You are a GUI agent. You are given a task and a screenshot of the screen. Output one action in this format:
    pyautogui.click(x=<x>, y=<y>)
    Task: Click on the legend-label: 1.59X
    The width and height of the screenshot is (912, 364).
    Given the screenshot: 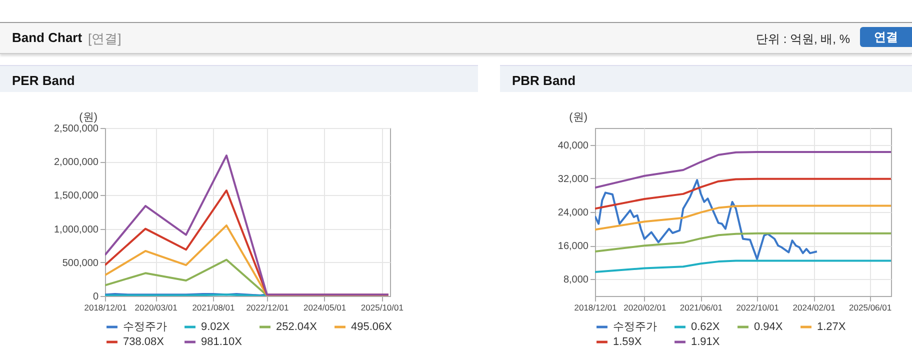 What is the action you would take?
    pyautogui.click(x=627, y=342)
    